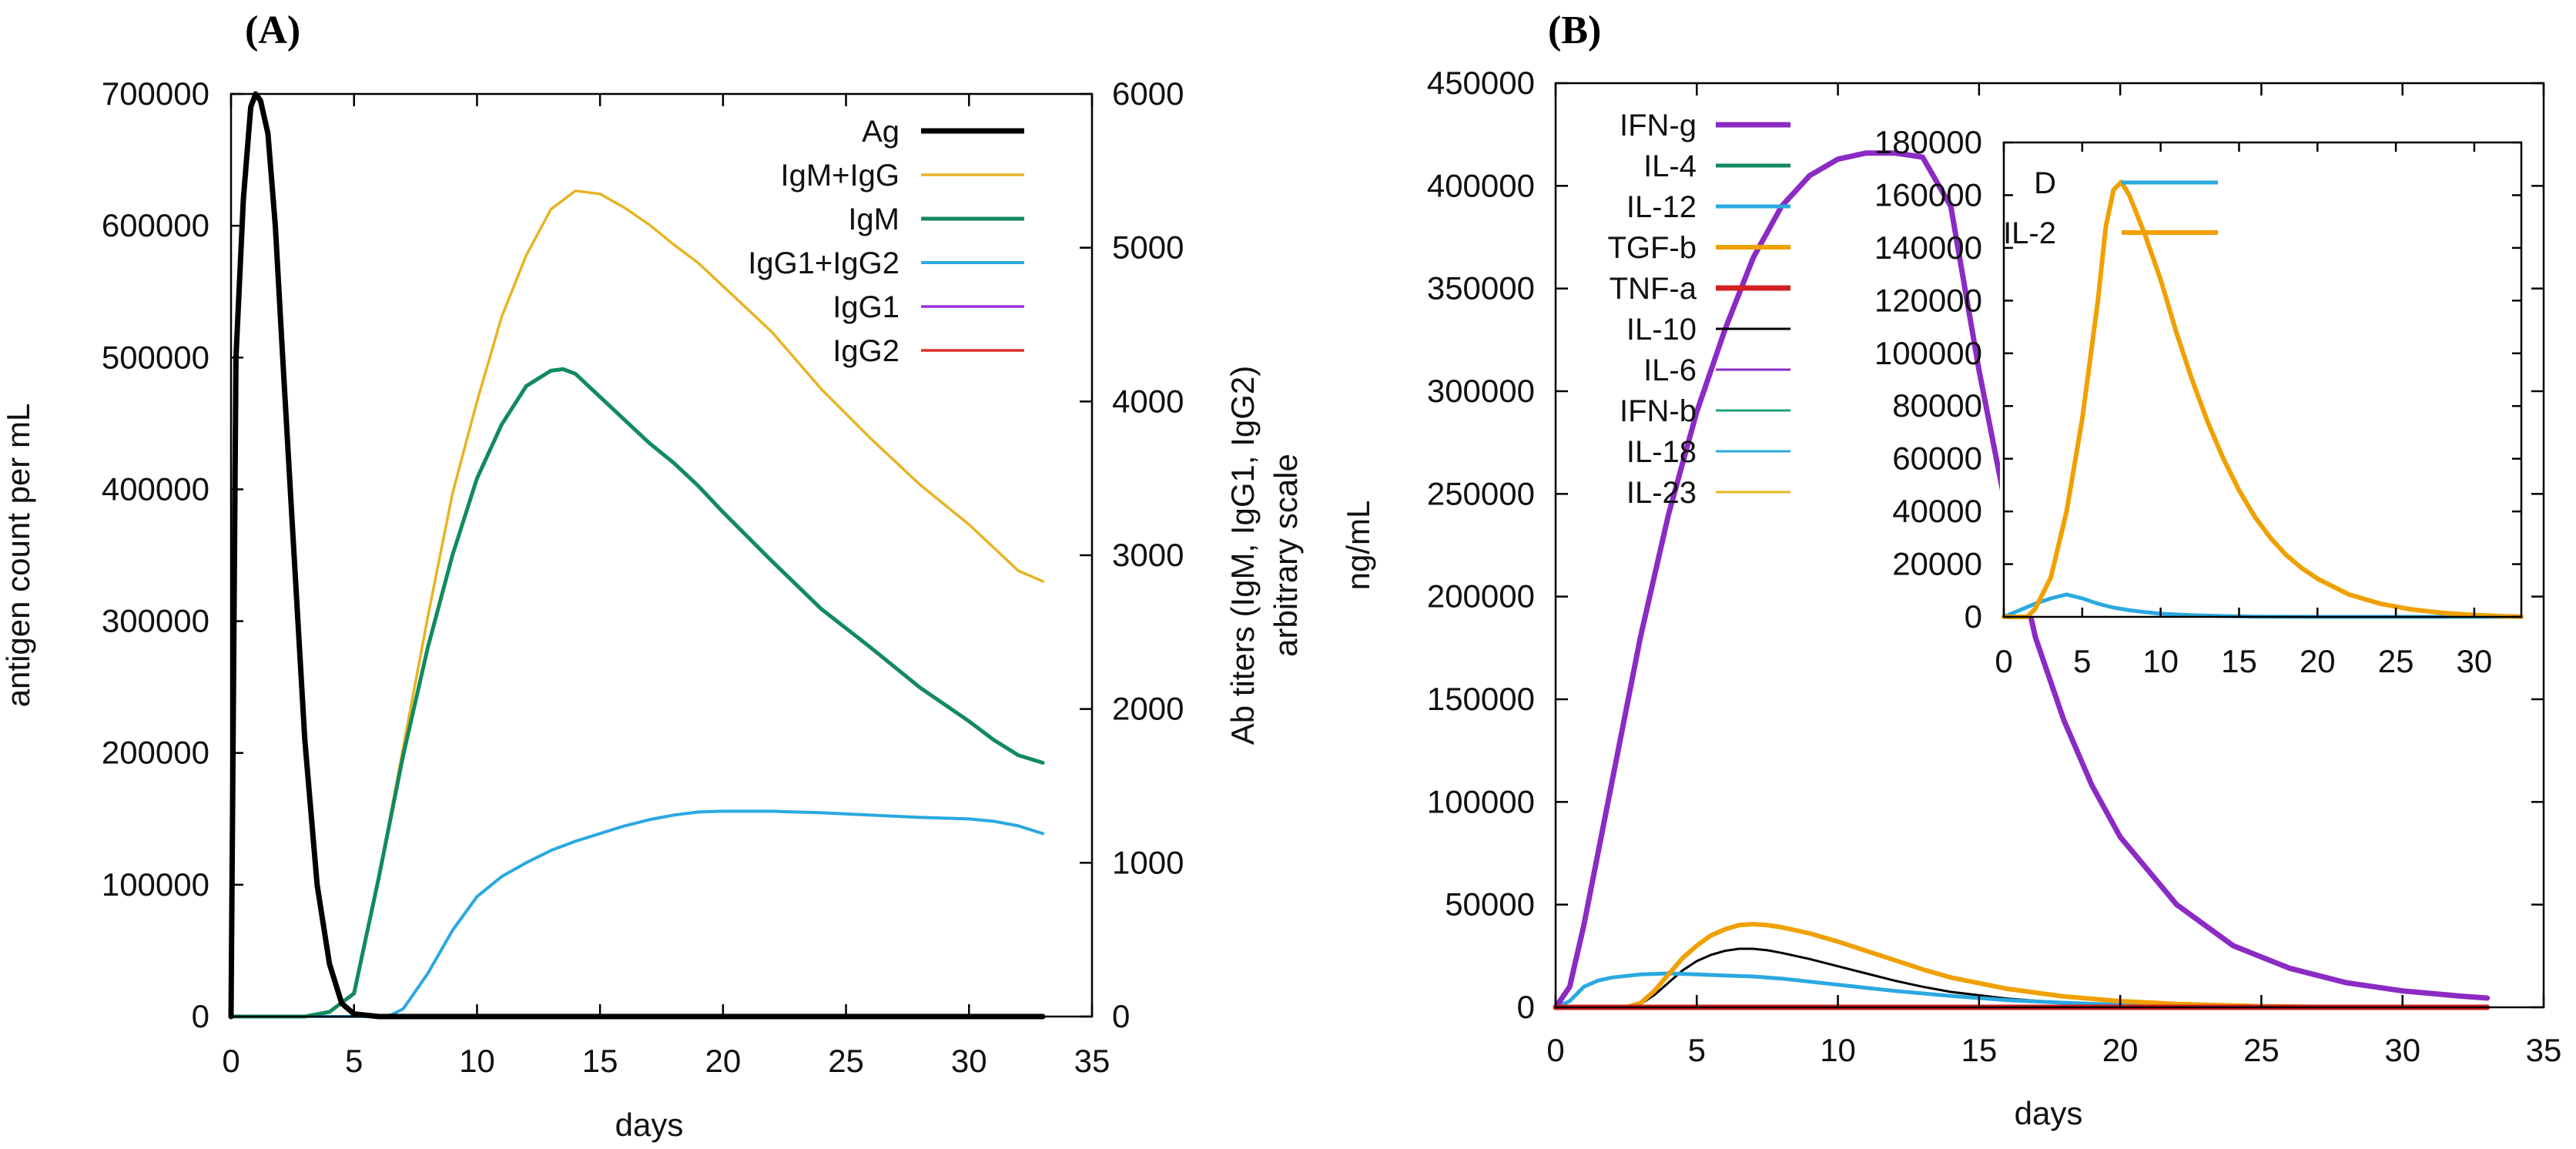 The image size is (2576, 1149). What do you see at coordinates (1662, 493) in the screenshot?
I see `panel-b-legend-label-il-23: IL-23` at bounding box center [1662, 493].